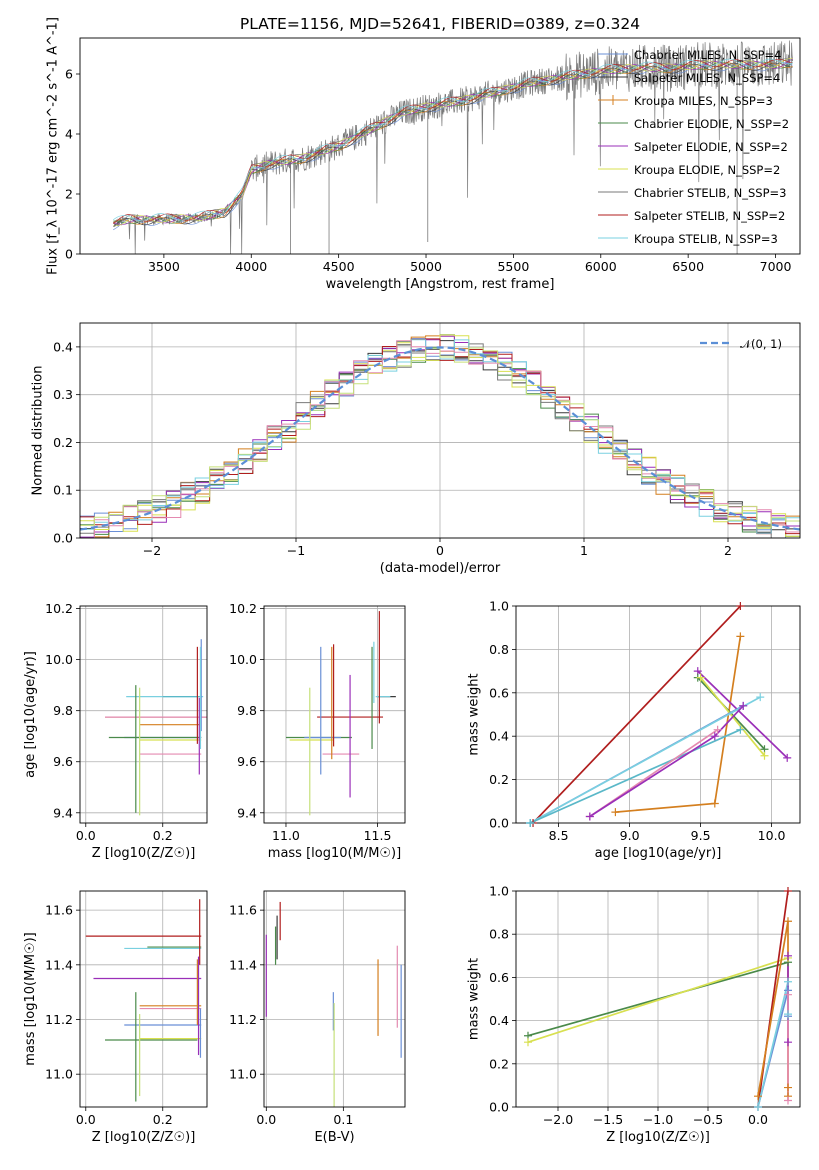  Describe the element at coordinates (243, 608) in the screenshot. I see `y-tick-label: 10.2` at that location.